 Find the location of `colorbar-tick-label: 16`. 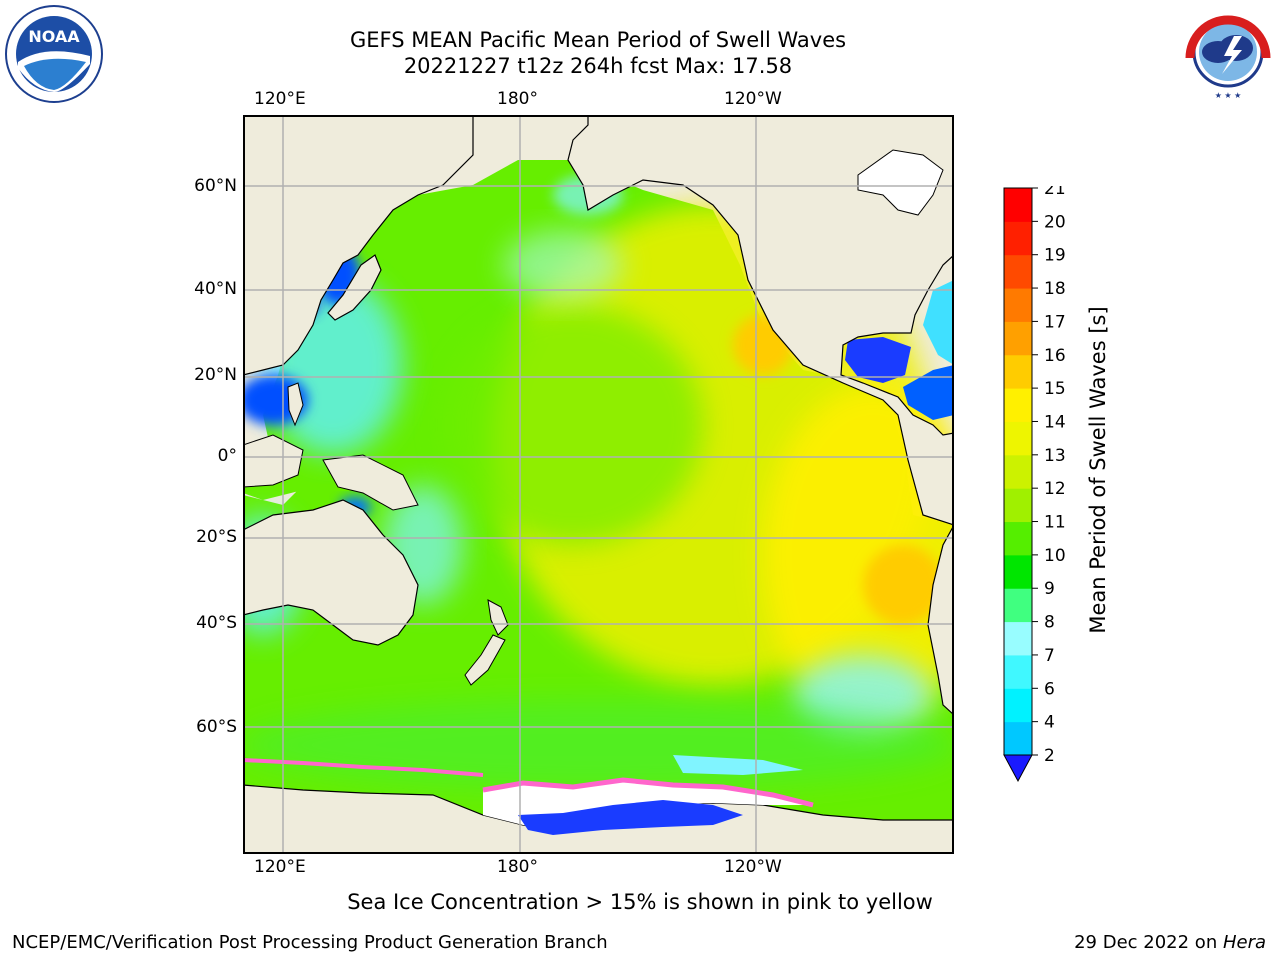

colorbar-tick-label: 16 is located at coordinates (1055, 356).